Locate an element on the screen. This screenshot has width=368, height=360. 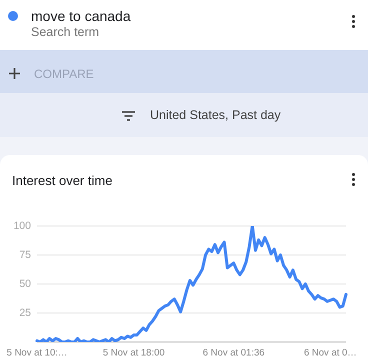
x-tick-label: 5 Nov at 18:00 is located at coordinates (133, 352).